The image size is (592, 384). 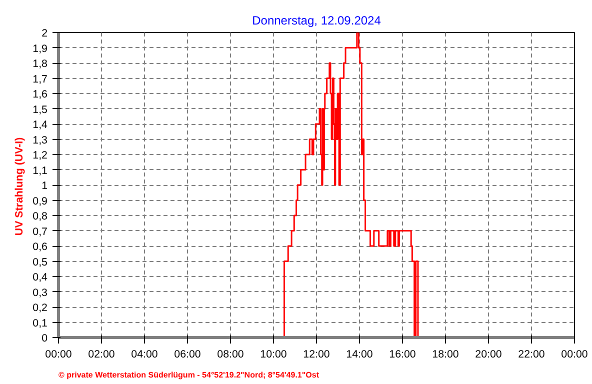 I want to click on chart-title: Donnerstag, 12.09.2024, so click(x=317, y=21).